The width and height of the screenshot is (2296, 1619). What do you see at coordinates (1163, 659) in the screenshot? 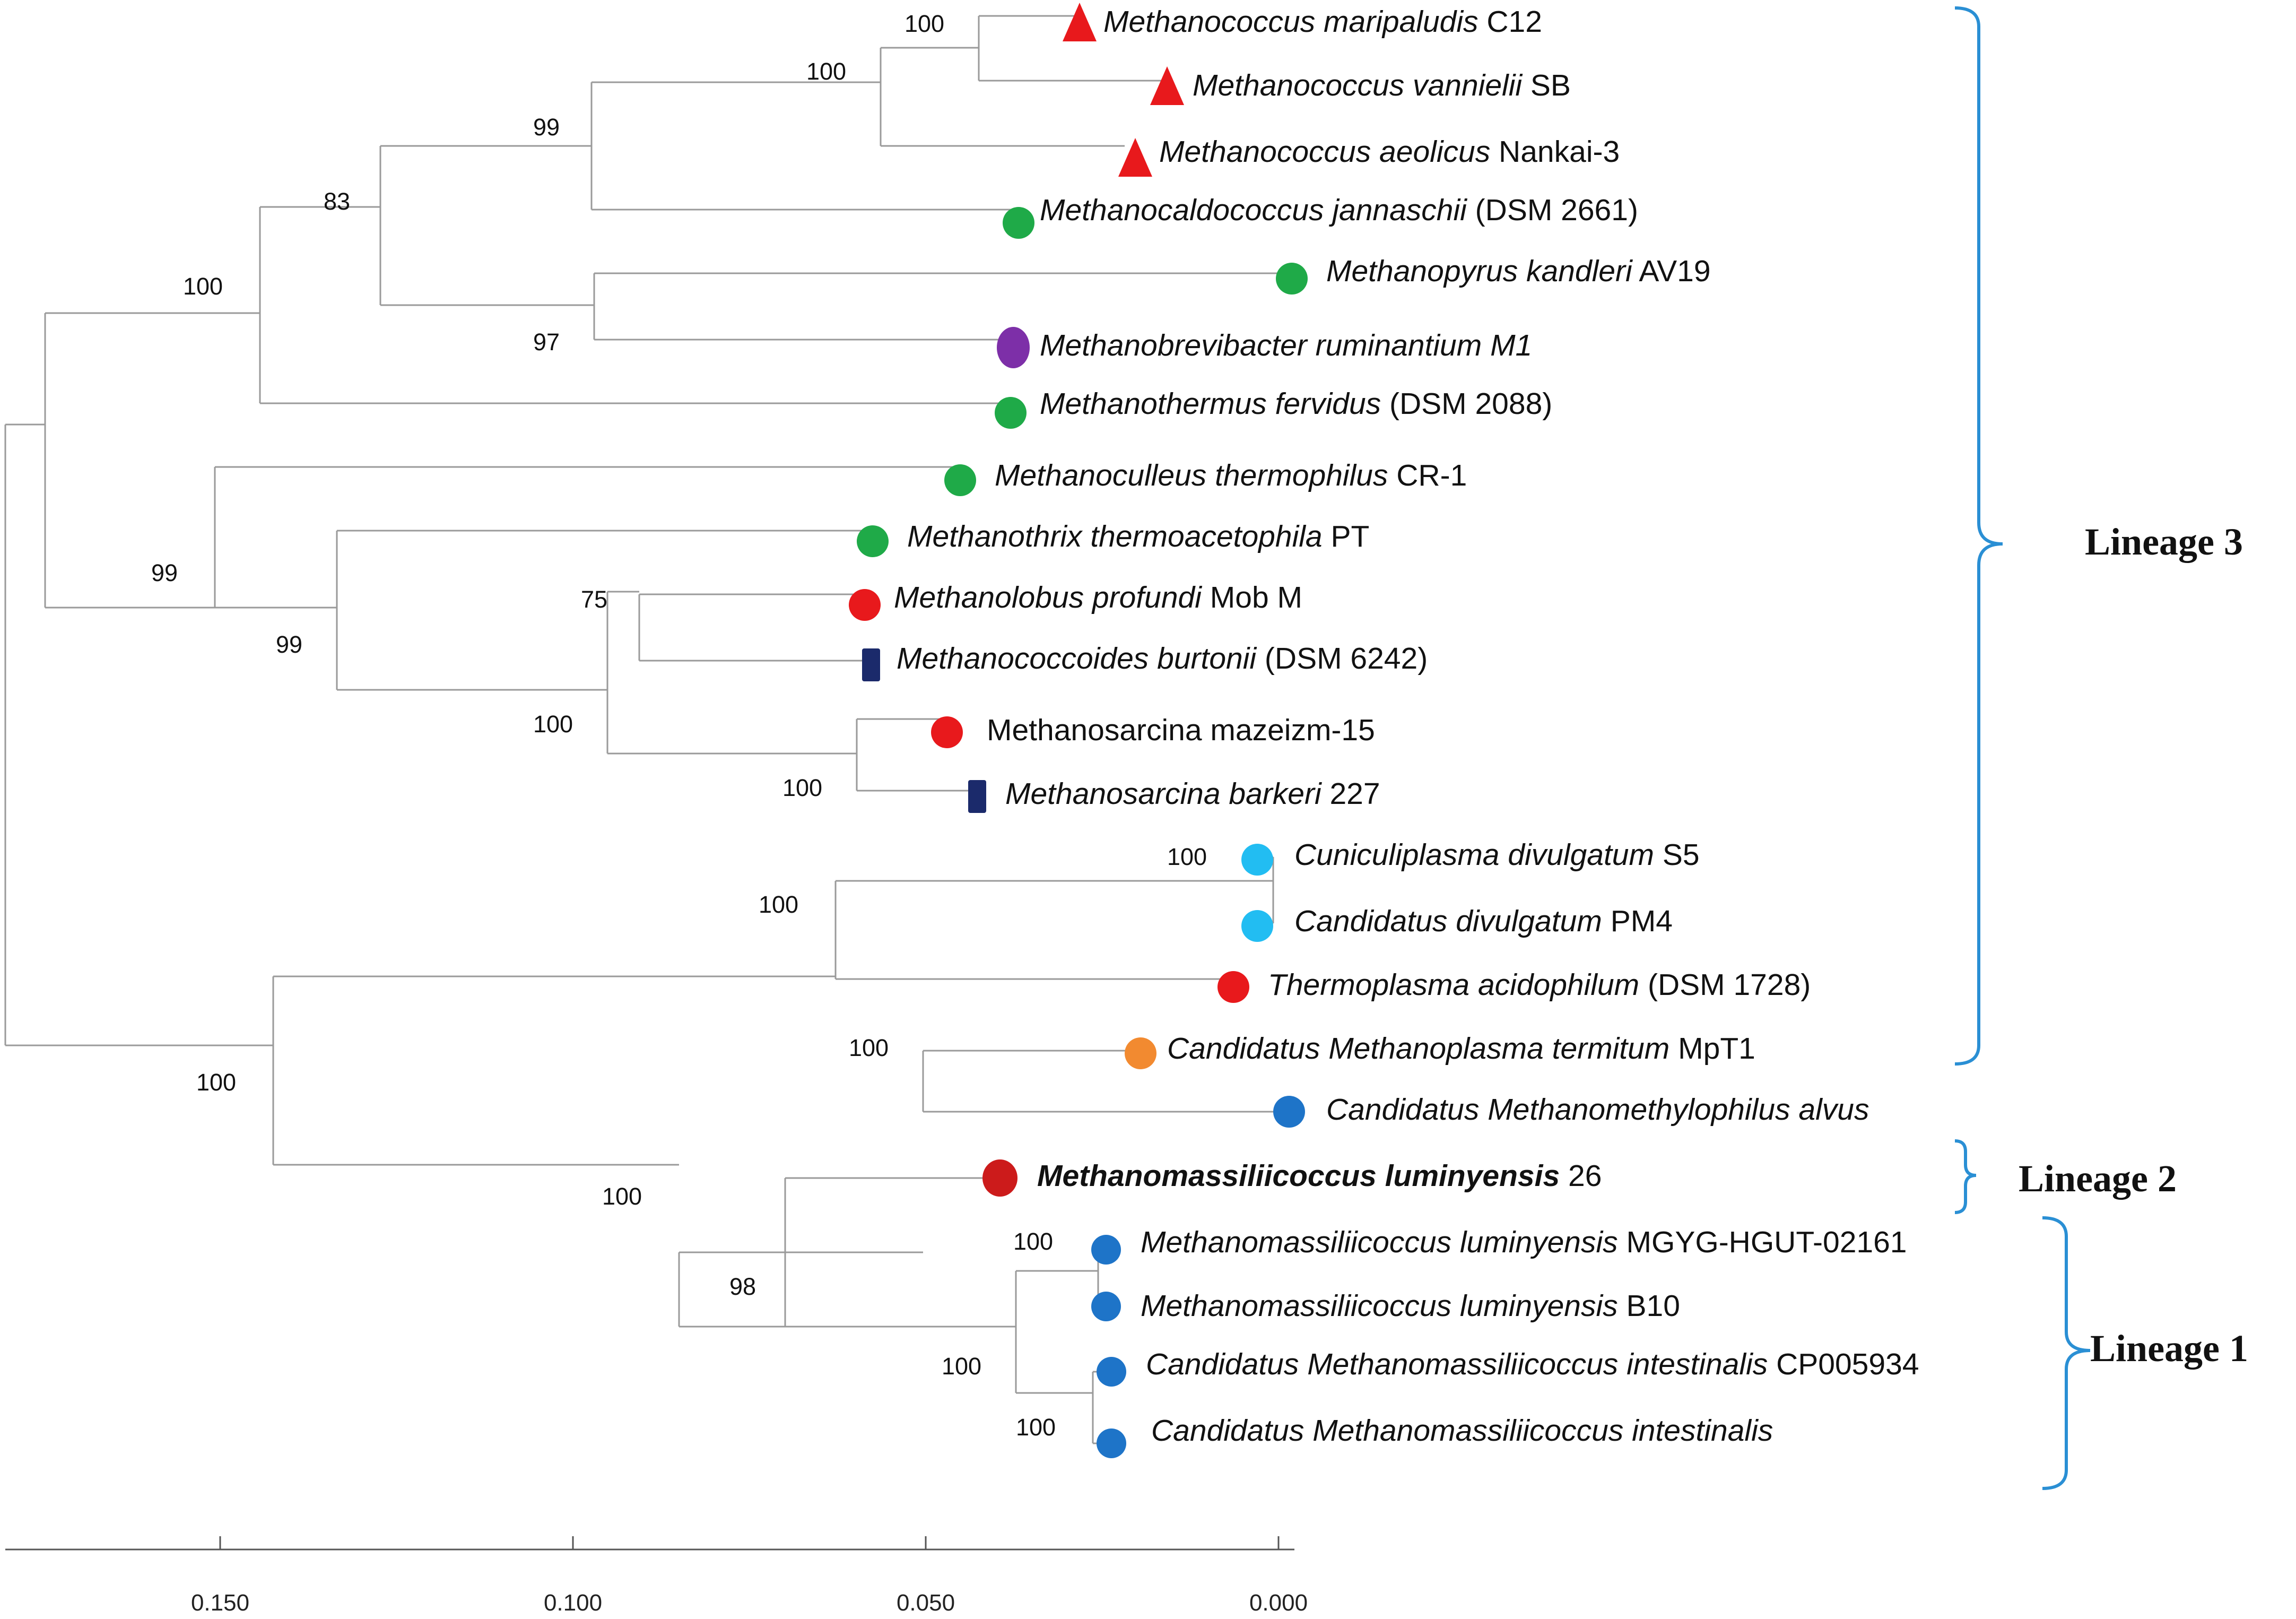
I see `taxon-label: Methanococcoides burtonii (DSM 6242)` at bounding box center [1163, 659].